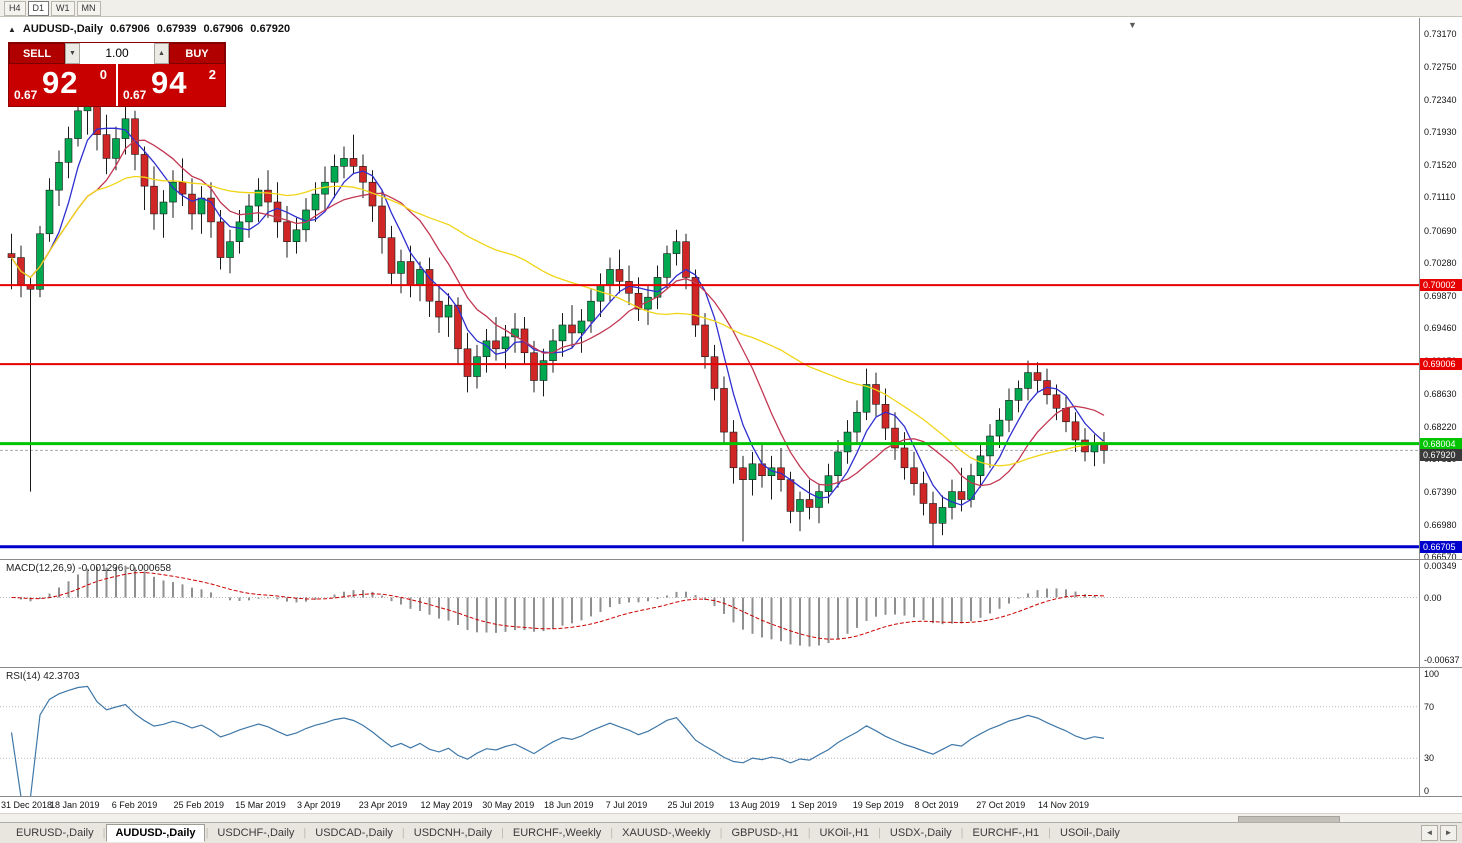 Image resolution: width=1462 pixels, height=843 pixels. I want to click on buy-price-base: 0.67, so click(135, 95).